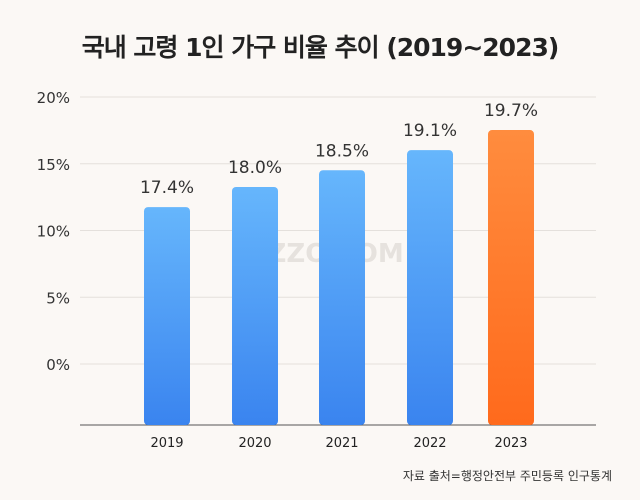  I want to click on data-label: 17.4%, so click(167, 188).